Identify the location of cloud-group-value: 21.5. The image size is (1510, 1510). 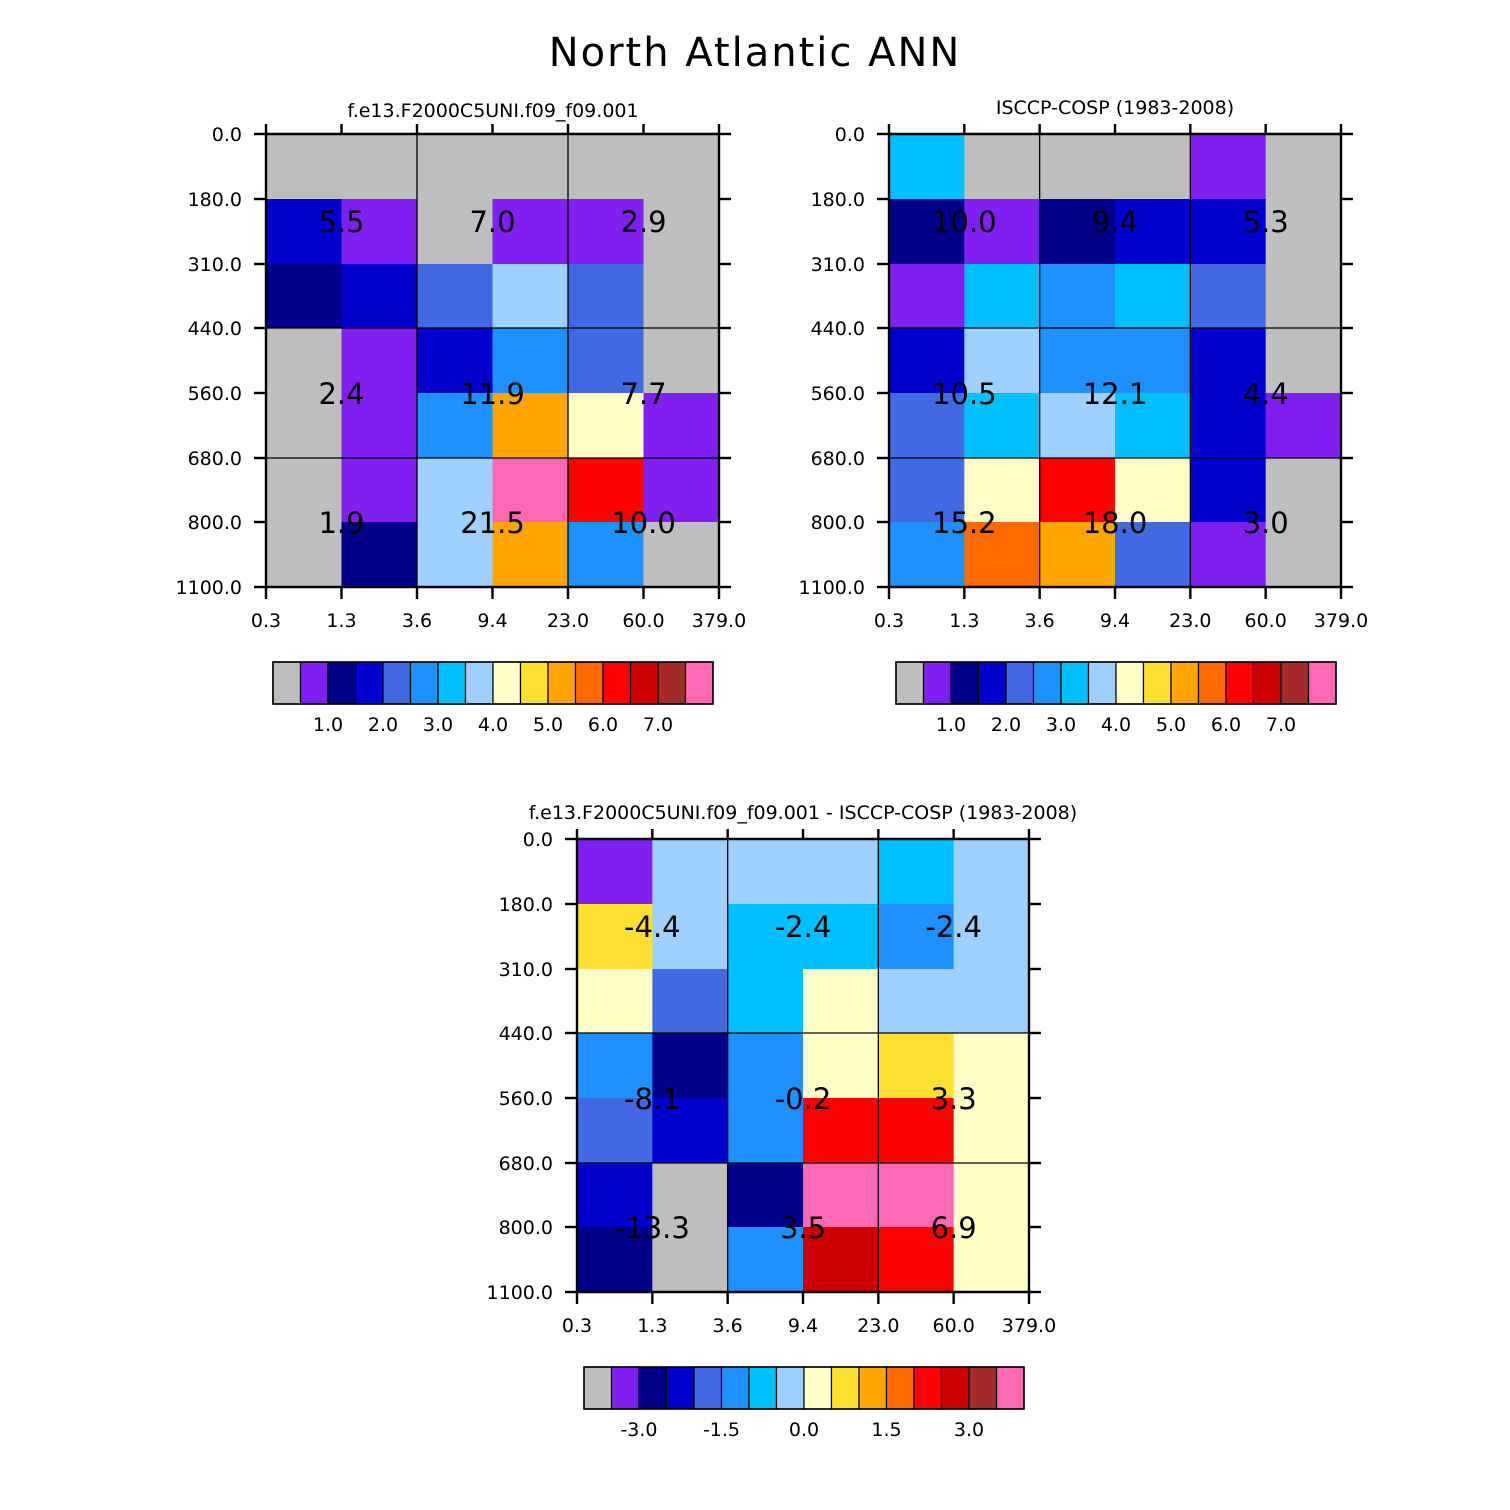
(492, 523).